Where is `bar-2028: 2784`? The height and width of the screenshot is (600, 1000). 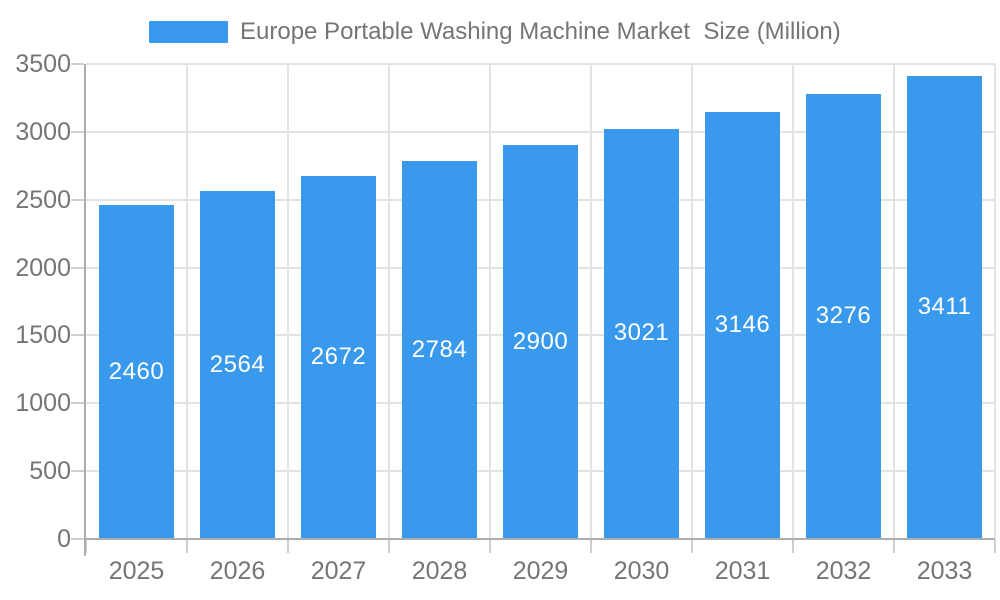
bar-2028: 2784 is located at coordinates (439, 349).